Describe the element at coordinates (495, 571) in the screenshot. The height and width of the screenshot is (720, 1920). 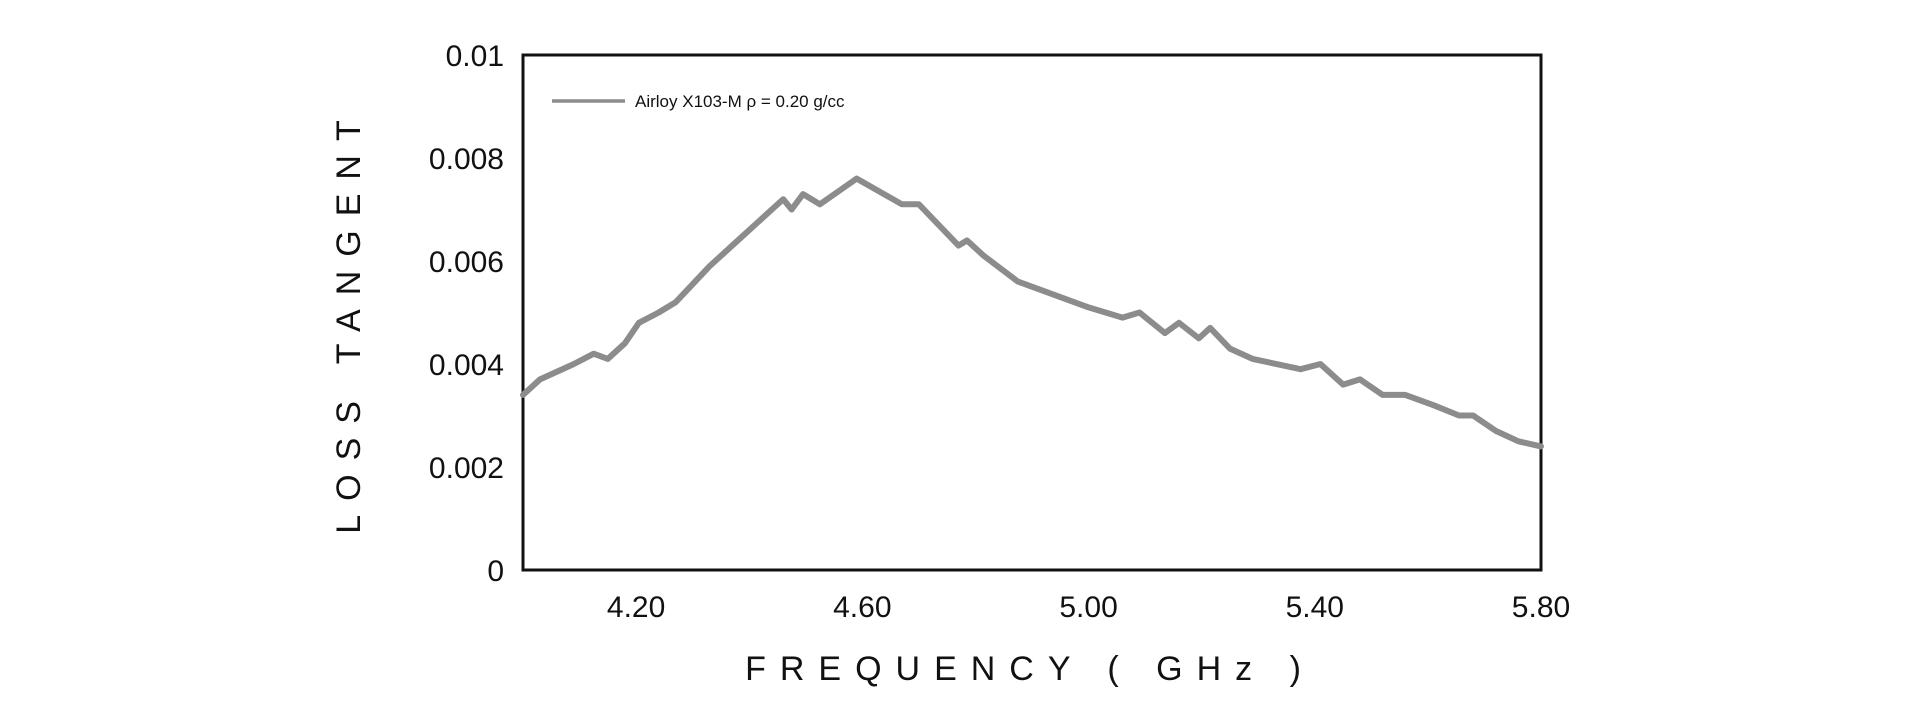
I see `y-tick-label: 0` at that location.